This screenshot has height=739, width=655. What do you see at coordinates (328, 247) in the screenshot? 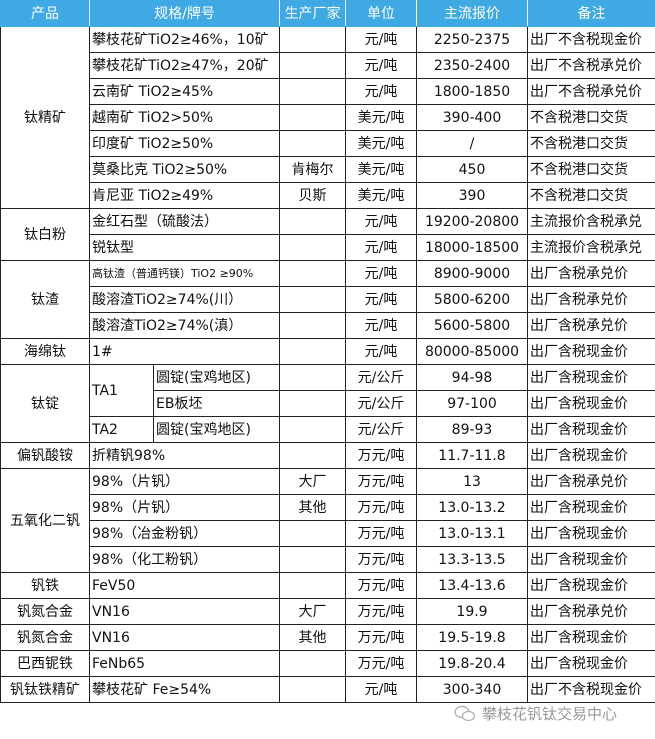
I see `table-row: 锐钛型 元/吨 18000-18500 主流报价含税承兑` at bounding box center [328, 247].